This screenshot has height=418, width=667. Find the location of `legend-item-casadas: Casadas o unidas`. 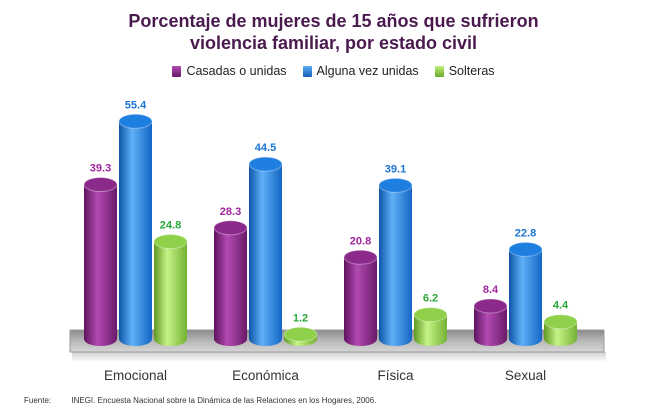

legend-item-casadas: Casadas o unidas is located at coordinates (229, 71).